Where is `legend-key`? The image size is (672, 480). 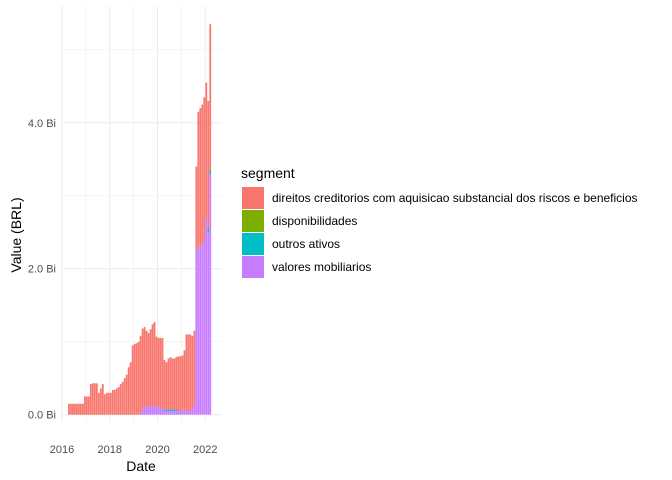
legend-key is located at coordinates (253, 198).